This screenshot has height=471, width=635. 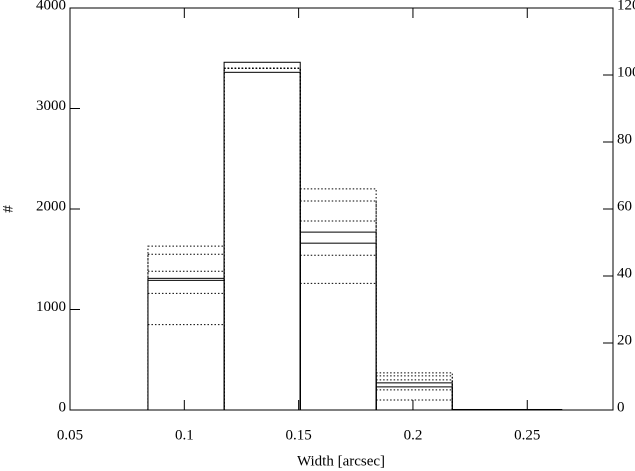 What do you see at coordinates (624, 273) in the screenshot?
I see `y2-tick-label: 40` at bounding box center [624, 273].